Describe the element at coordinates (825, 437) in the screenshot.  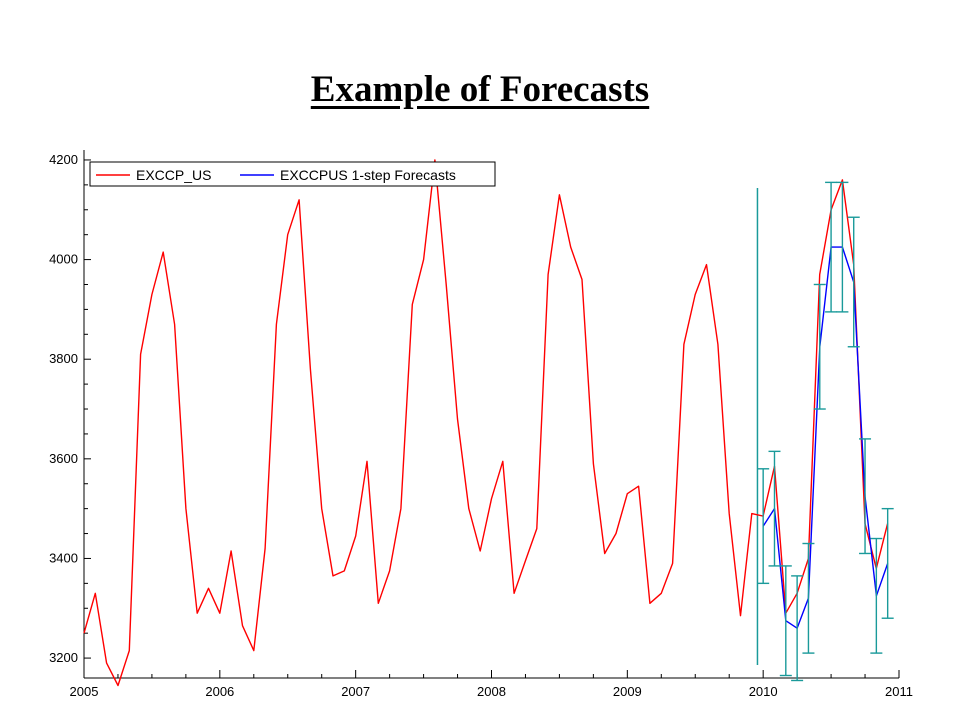
I see `forecast-series-line` at that location.